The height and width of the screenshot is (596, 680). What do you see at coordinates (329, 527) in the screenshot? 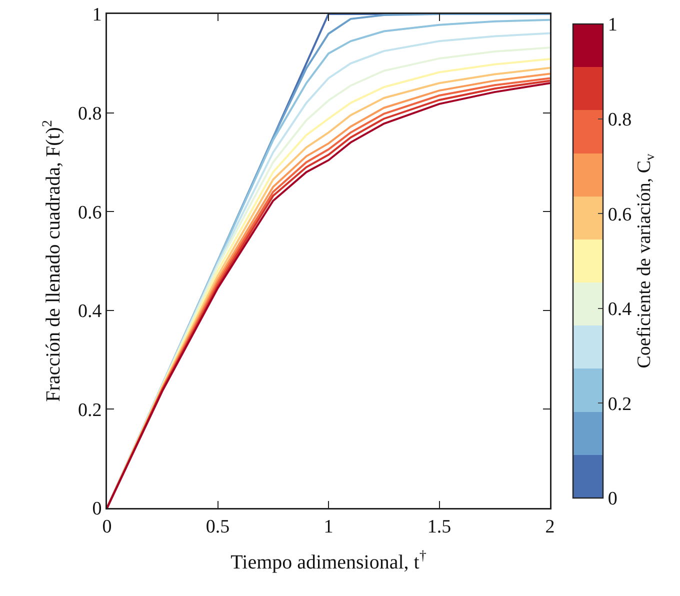
I see `x-tick-label: 1` at bounding box center [329, 527].